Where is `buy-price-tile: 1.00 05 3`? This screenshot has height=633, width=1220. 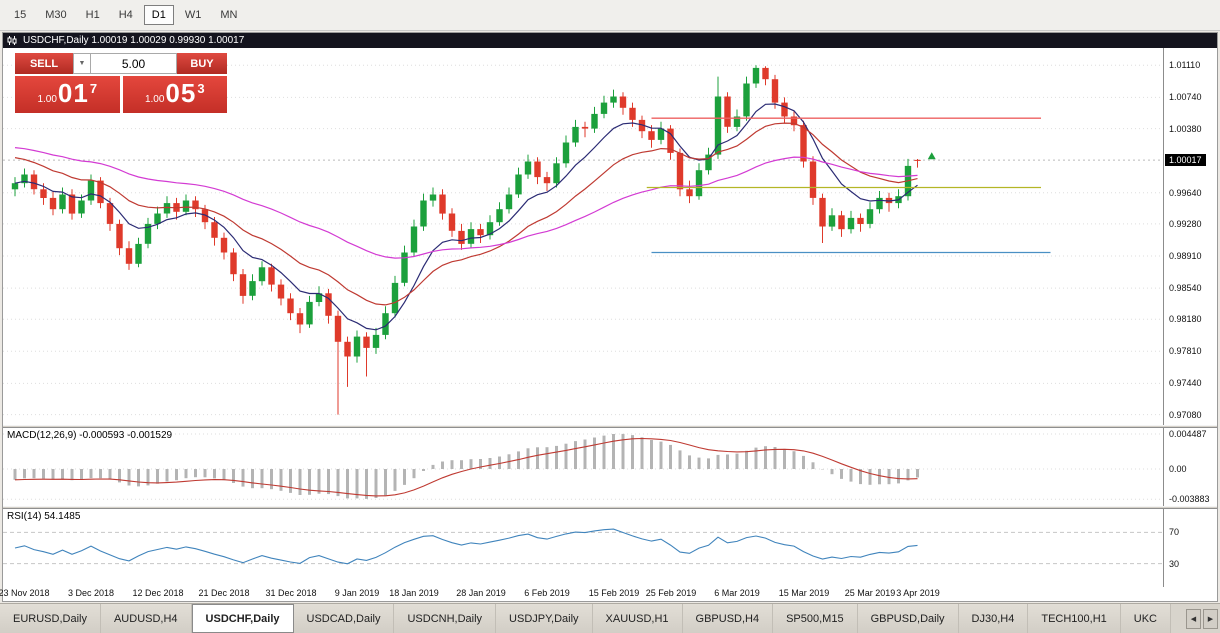 buy-price-tile: 1.00 05 3 is located at coordinates (174, 94).